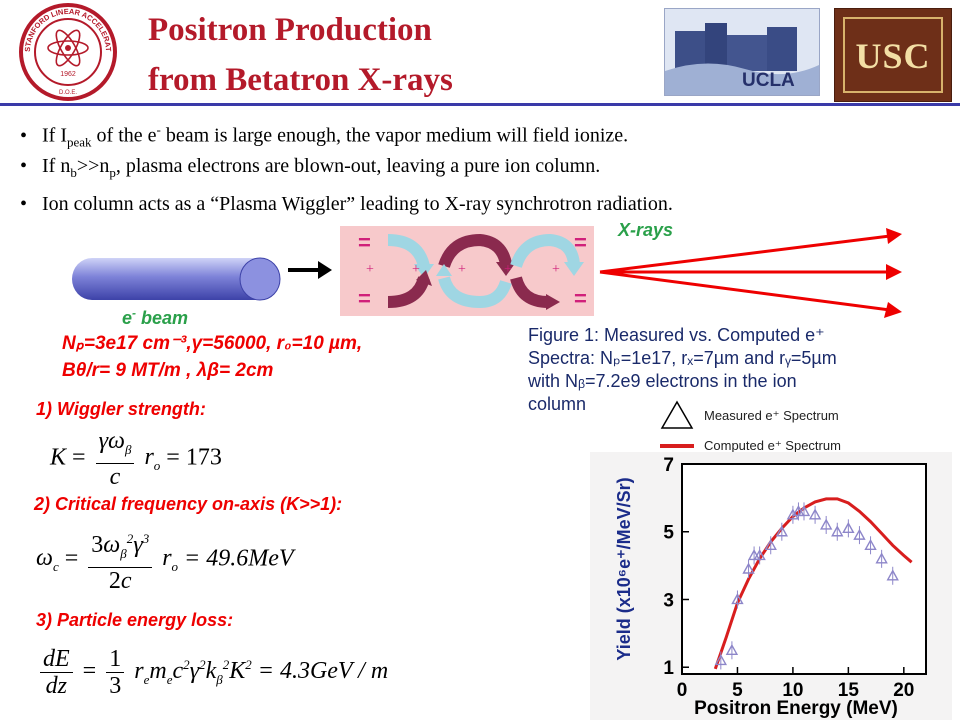 The width and height of the screenshot is (960, 725). I want to click on plasma-column: = = = = + + + + +, so click(467, 271).